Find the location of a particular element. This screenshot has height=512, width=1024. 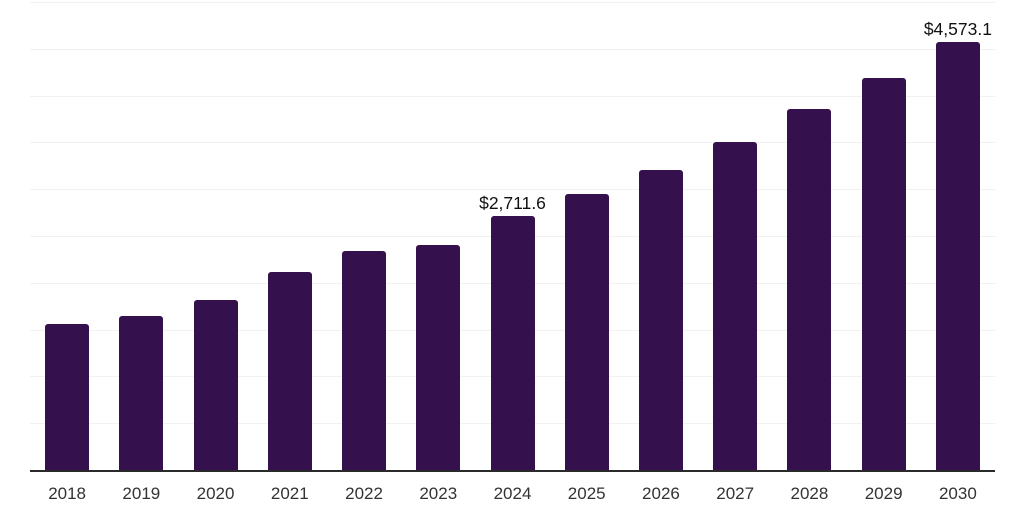

x-tick-2020: 2020 is located at coordinates (215, 493).